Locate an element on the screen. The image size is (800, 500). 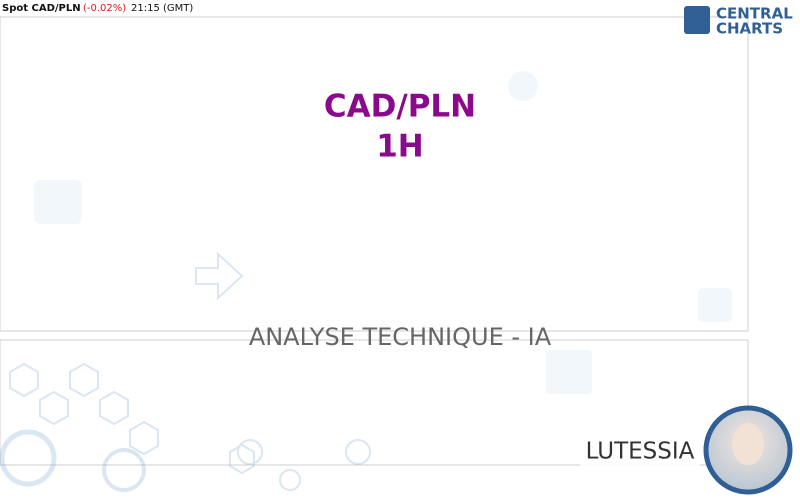
logo-text: CENTRAL is located at coordinates (754, 14).